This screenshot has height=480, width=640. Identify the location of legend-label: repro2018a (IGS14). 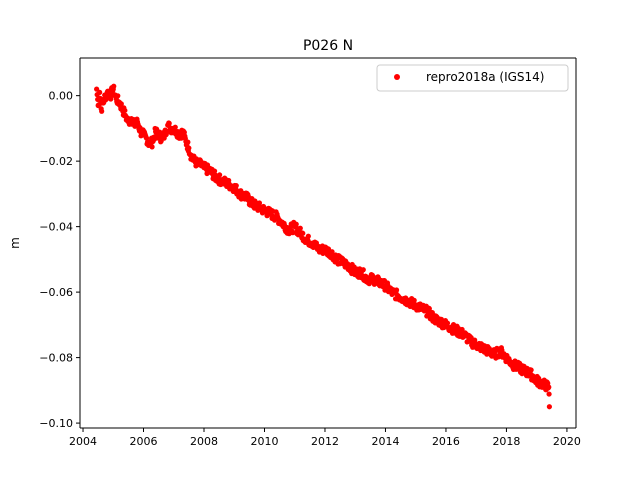
(485, 77).